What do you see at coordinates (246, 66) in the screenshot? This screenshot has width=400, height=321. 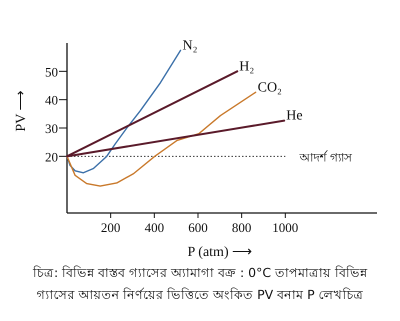 I see `series-label: H₂` at bounding box center [246, 66].